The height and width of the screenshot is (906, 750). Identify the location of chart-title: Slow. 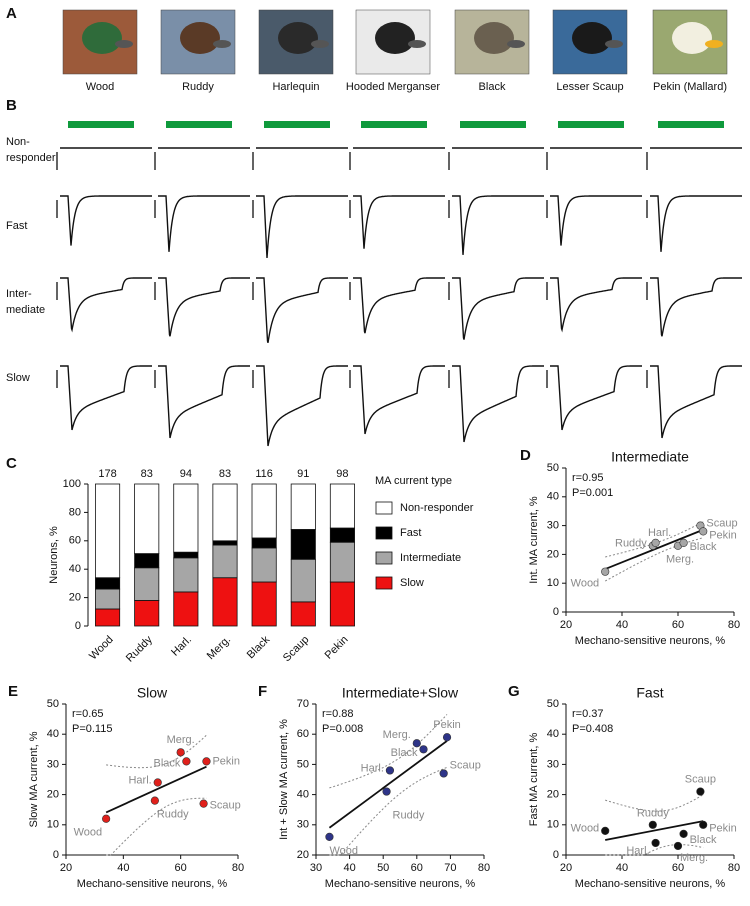
(152, 693).